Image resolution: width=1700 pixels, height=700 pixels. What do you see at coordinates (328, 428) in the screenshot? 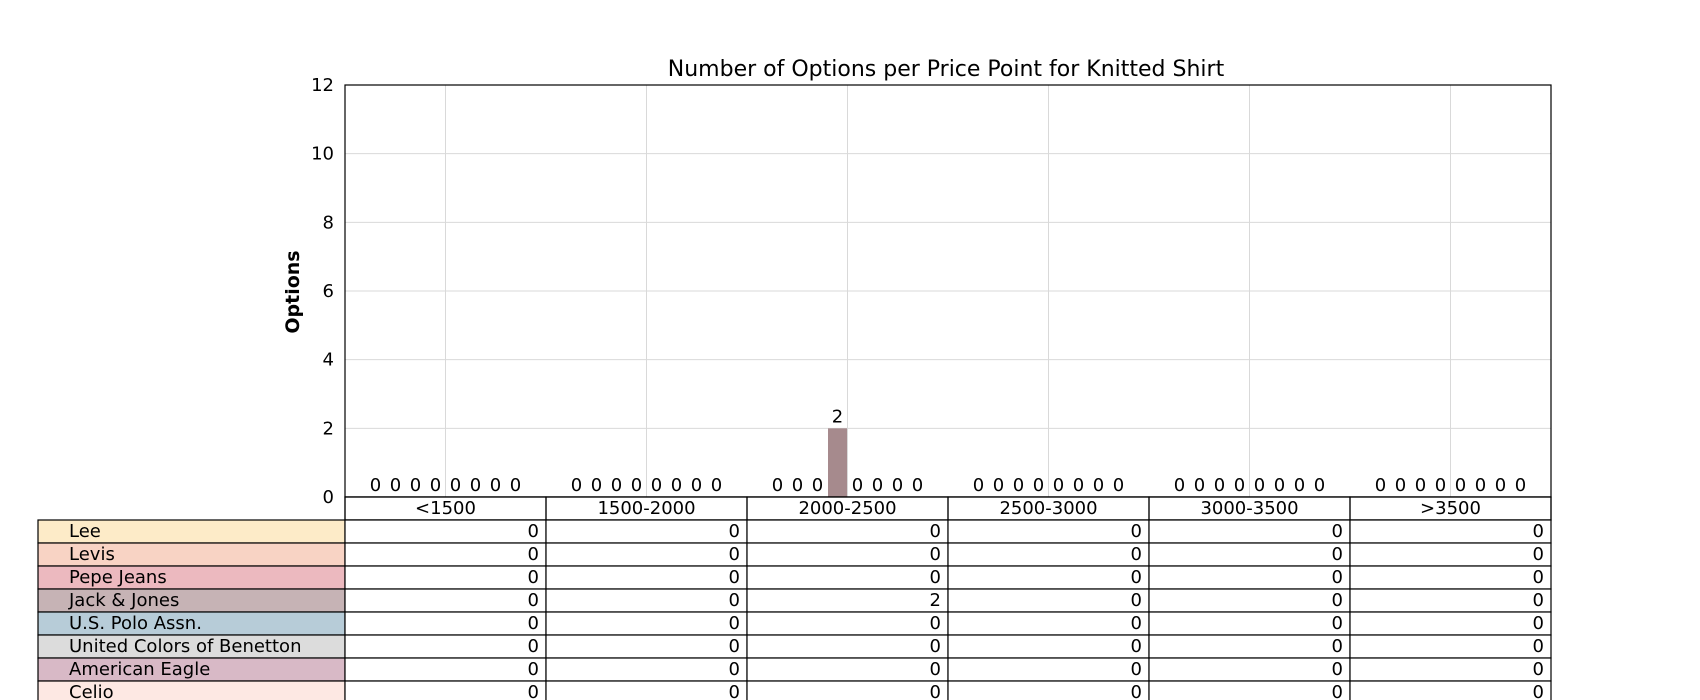
I see `y-tick-label: 2` at bounding box center [328, 428].